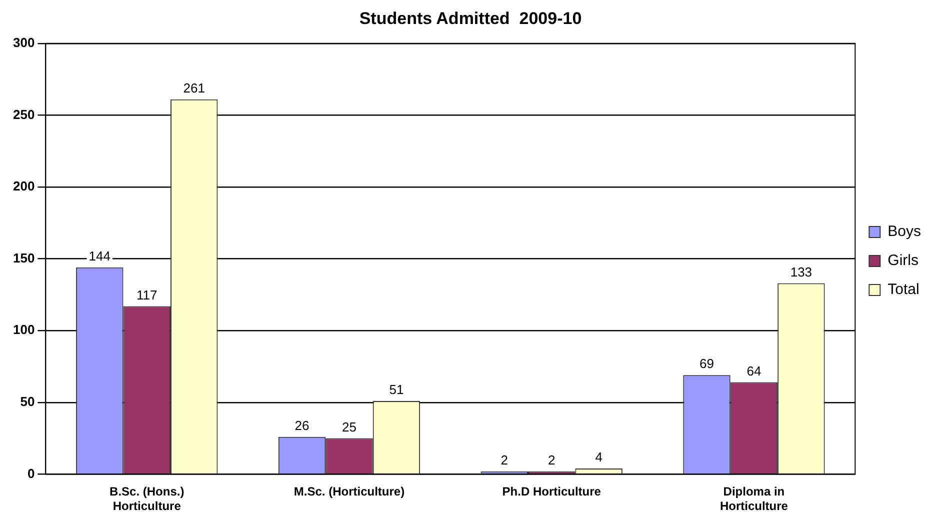 This screenshot has width=941, height=522. Describe the element at coordinates (147, 294) in the screenshot. I see `data-label: 117` at that location.